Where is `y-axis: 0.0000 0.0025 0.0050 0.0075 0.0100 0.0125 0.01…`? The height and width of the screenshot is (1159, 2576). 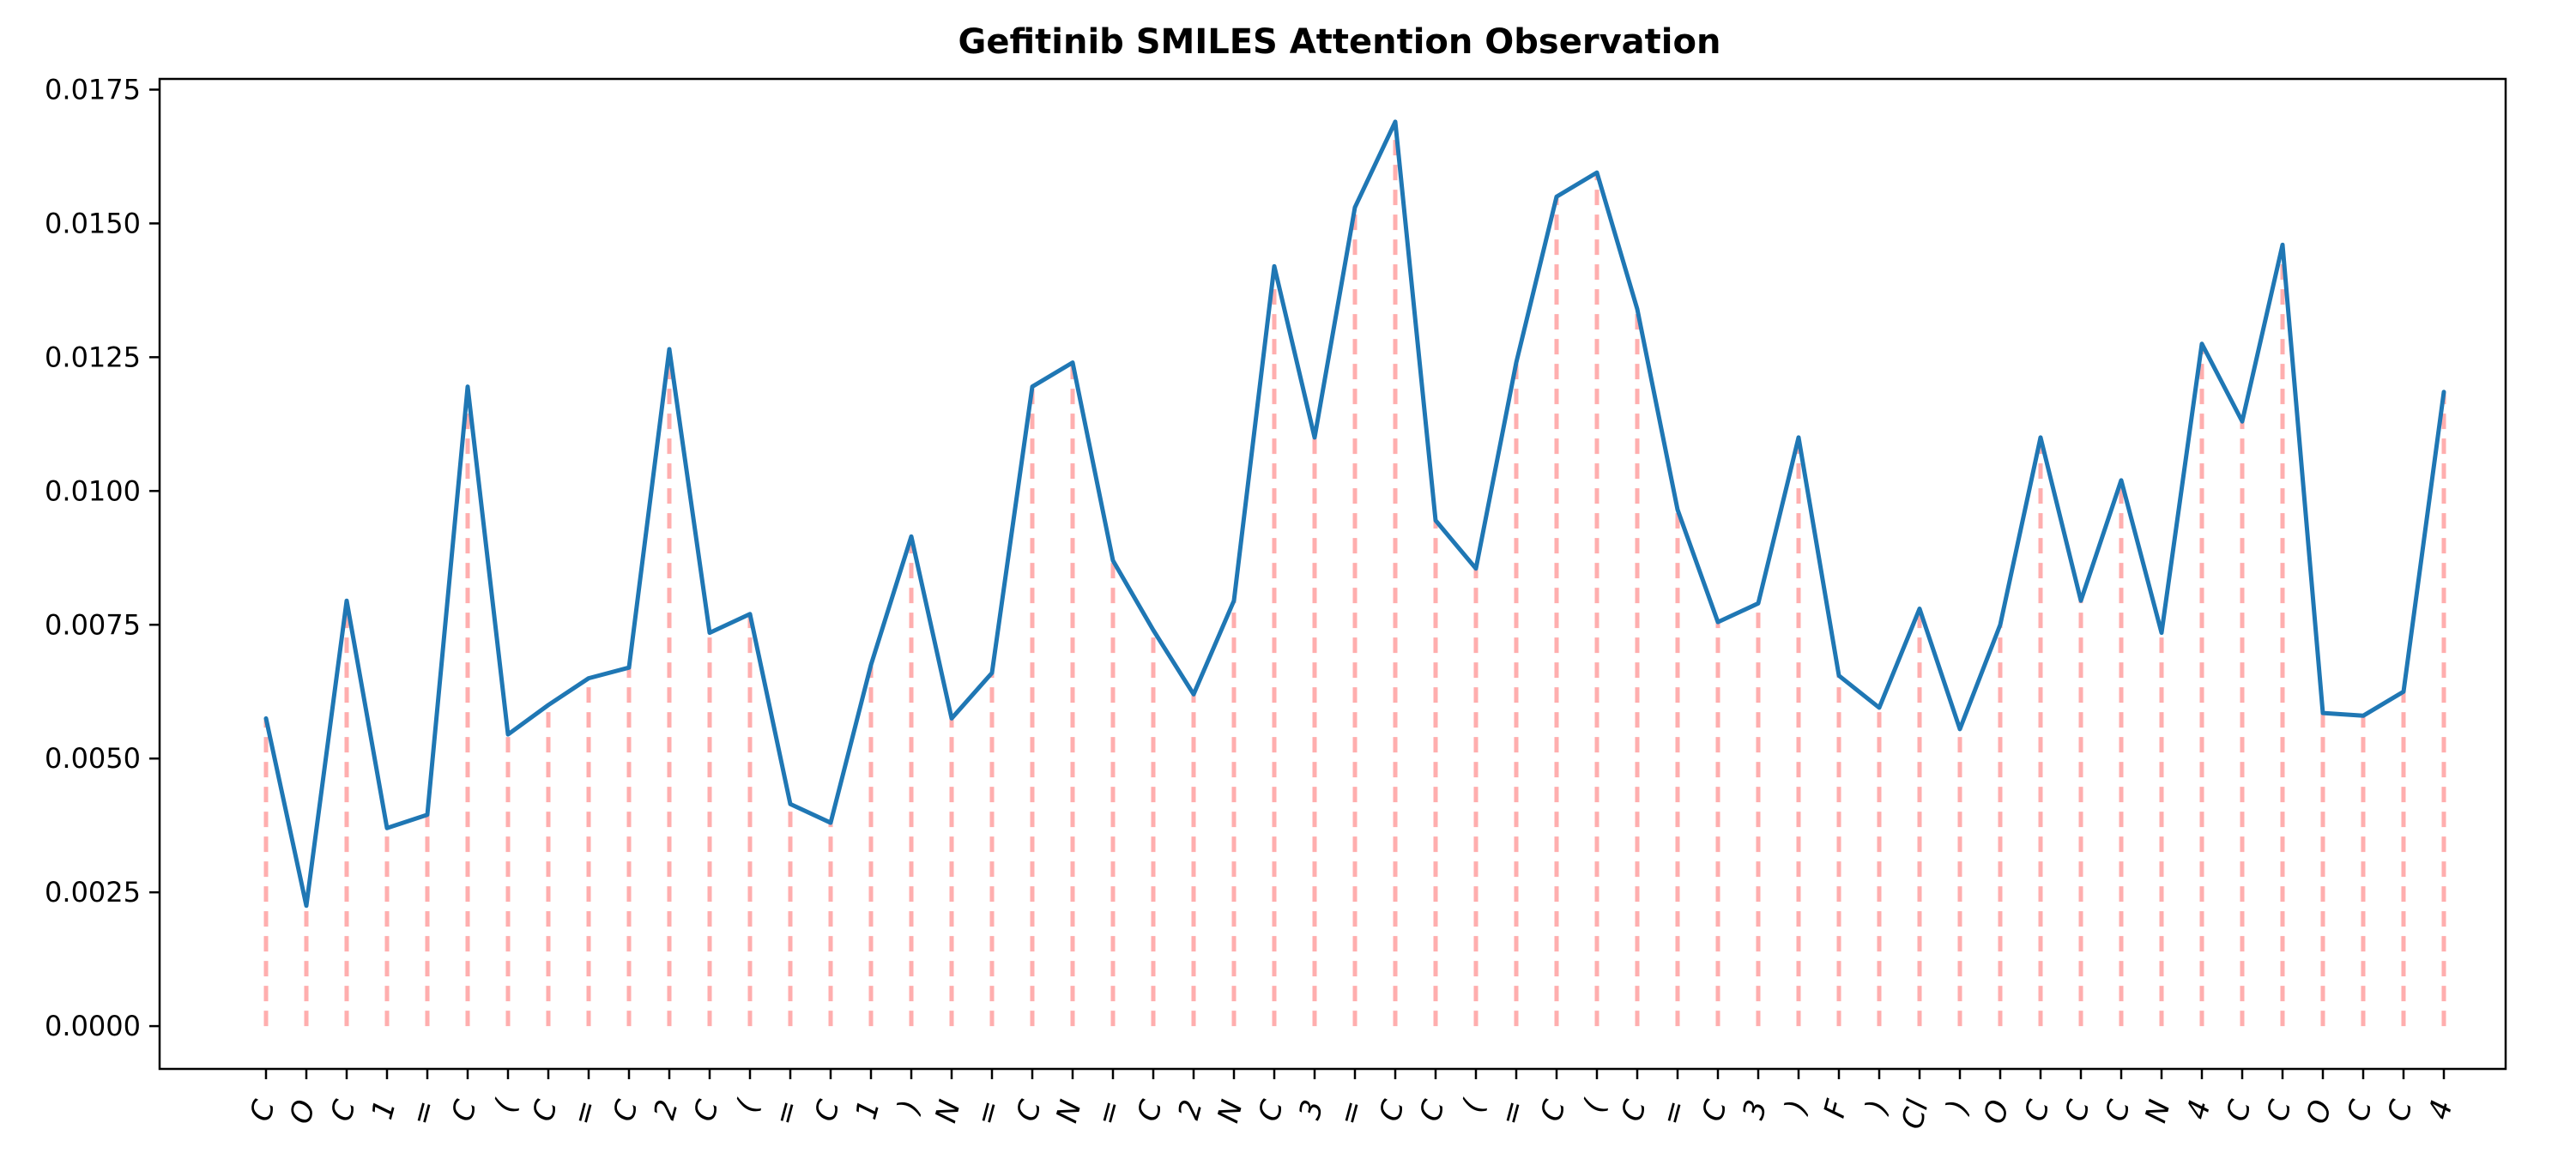 y-axis: 0.0000 0.0025 0.0050 0.0075 0.0100 0.0125 0.01… is located at coordinates (102, 557).